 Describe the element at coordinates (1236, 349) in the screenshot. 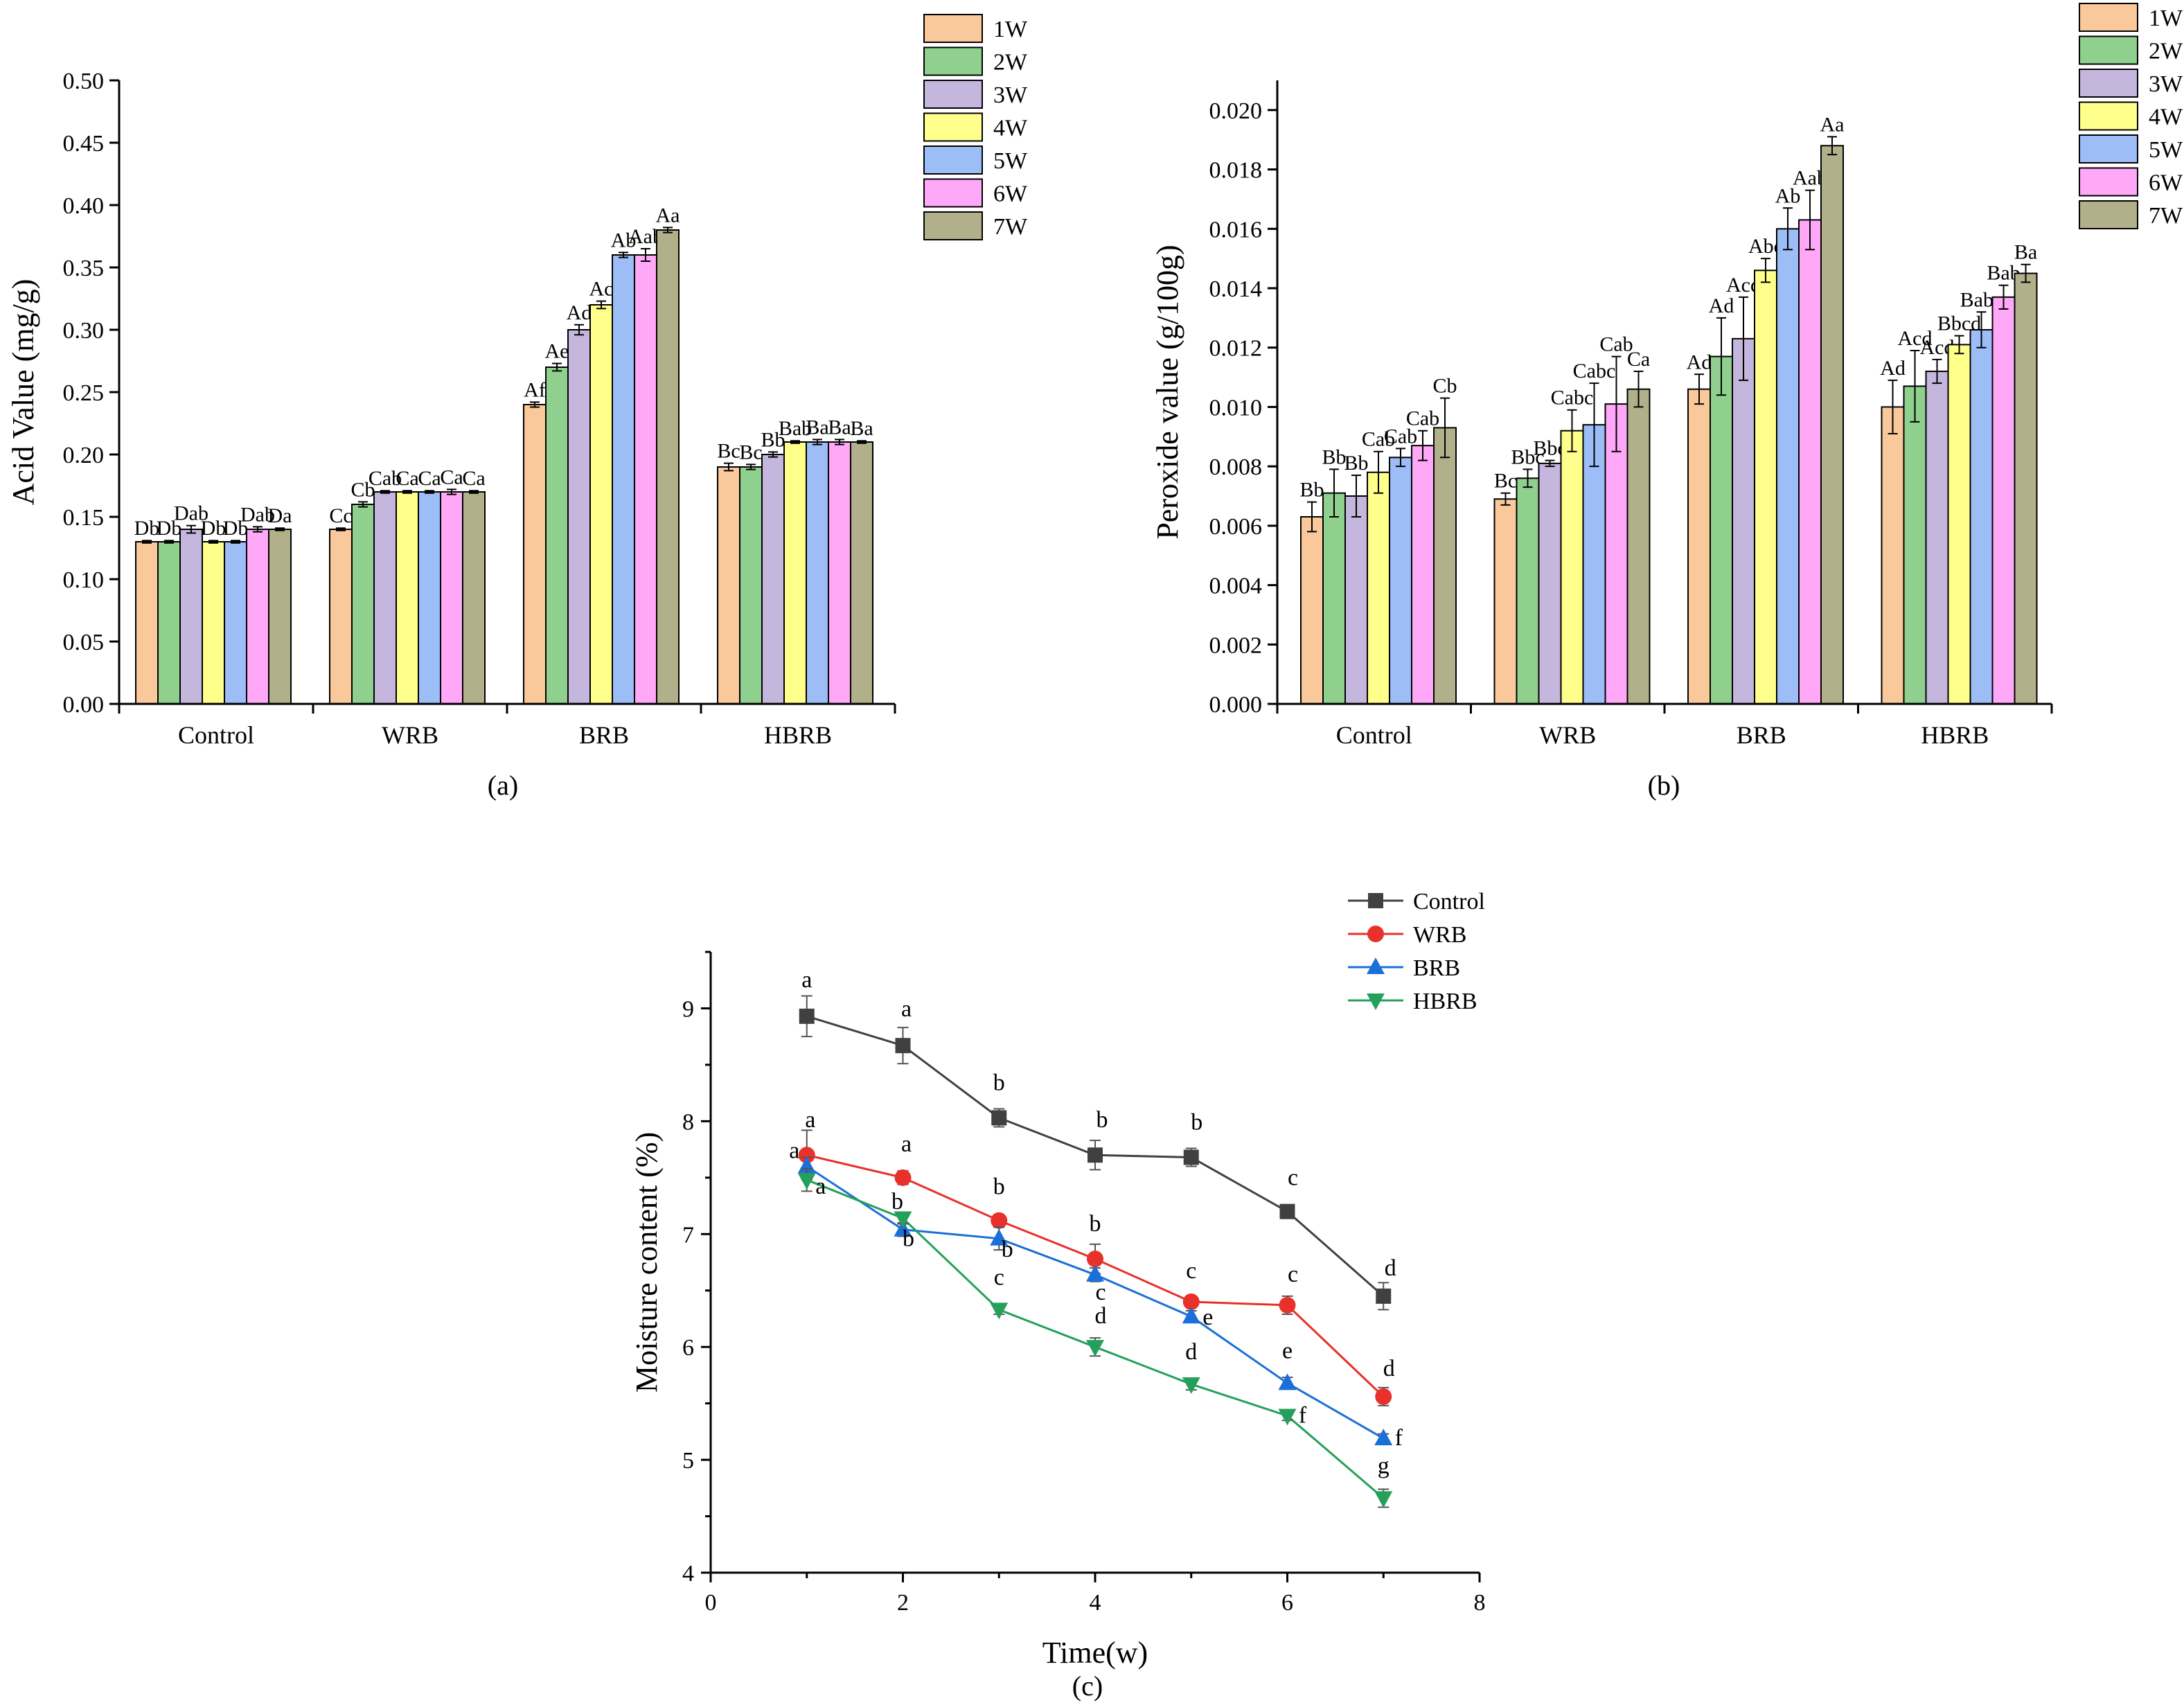

I see `chart-b-y-tick-label: 0.012` at that location.